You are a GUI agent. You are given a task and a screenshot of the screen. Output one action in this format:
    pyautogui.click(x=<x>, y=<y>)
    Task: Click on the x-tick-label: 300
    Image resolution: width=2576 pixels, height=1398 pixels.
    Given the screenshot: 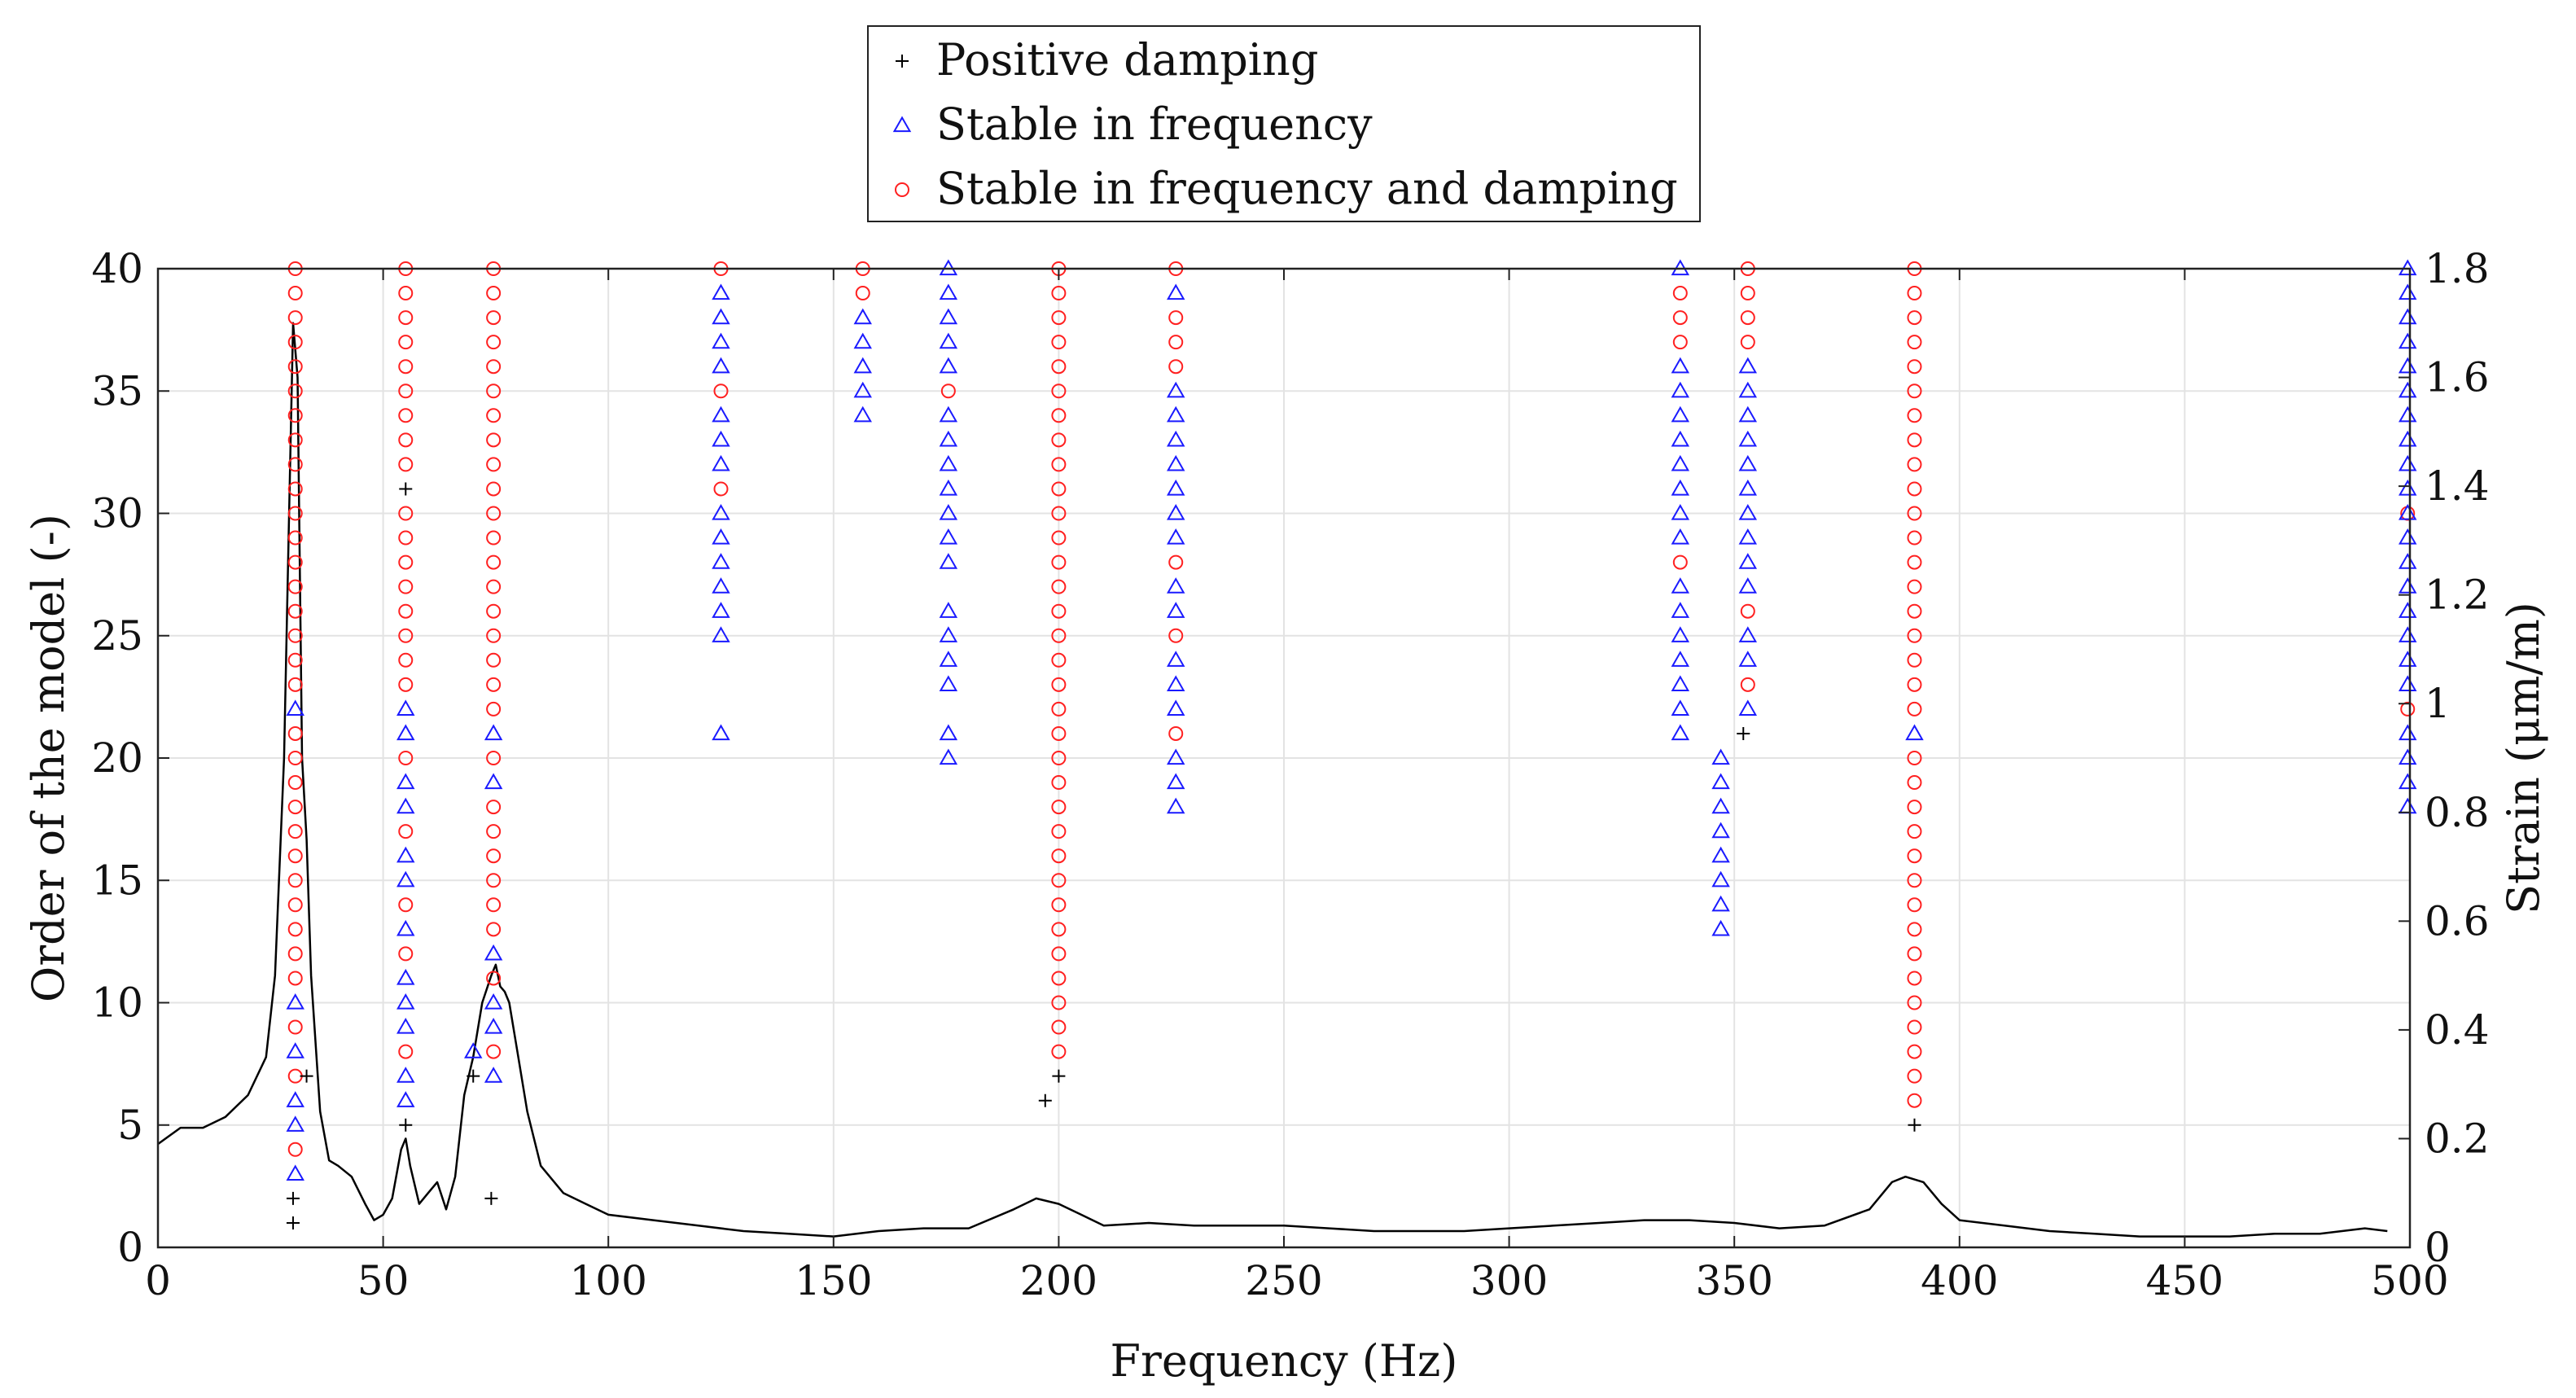 What is the action you would take?
    pyautogui.click(x=1509, y=1280)
    